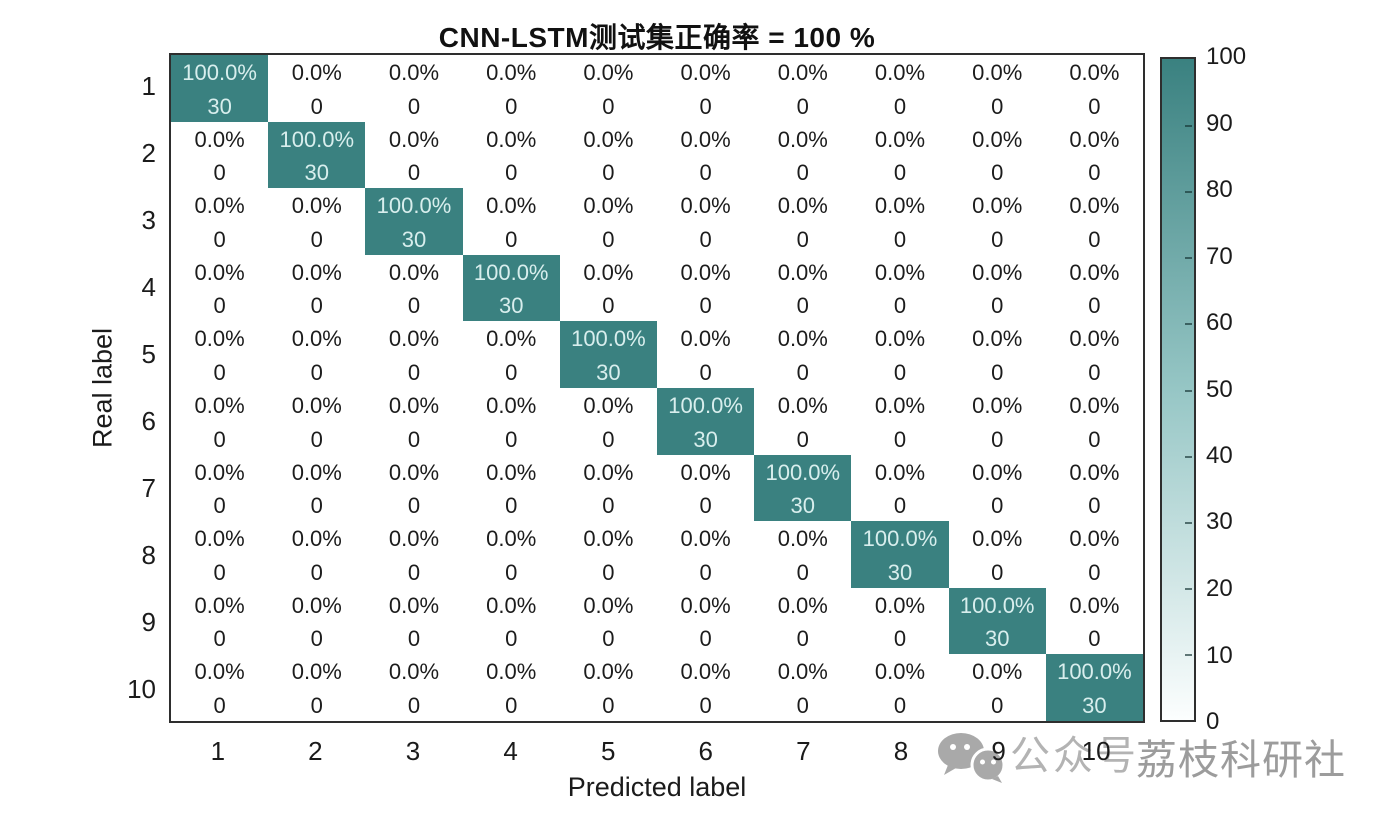 This screenshot has width=1380, height=824. What do you see at coordinates (148, 287) in the screenshot?
I see `y-tick-4: 4` at bounding box center [148, 287].